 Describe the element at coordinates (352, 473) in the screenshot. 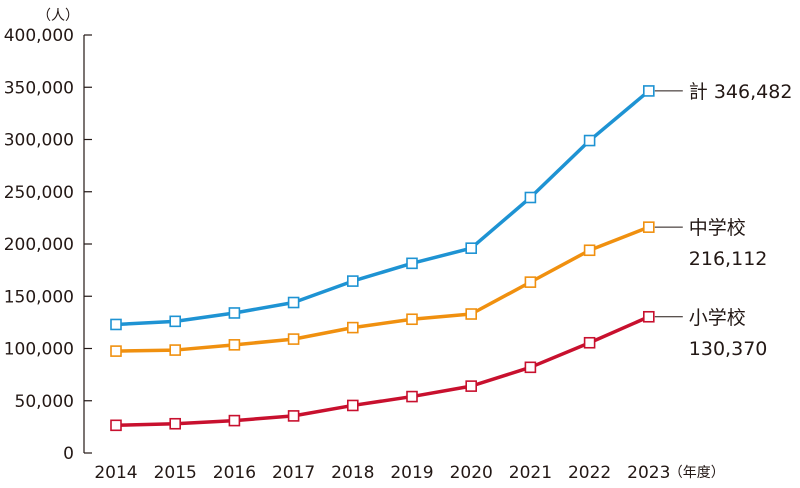

I see `x-tick-label: 2018` at that location.